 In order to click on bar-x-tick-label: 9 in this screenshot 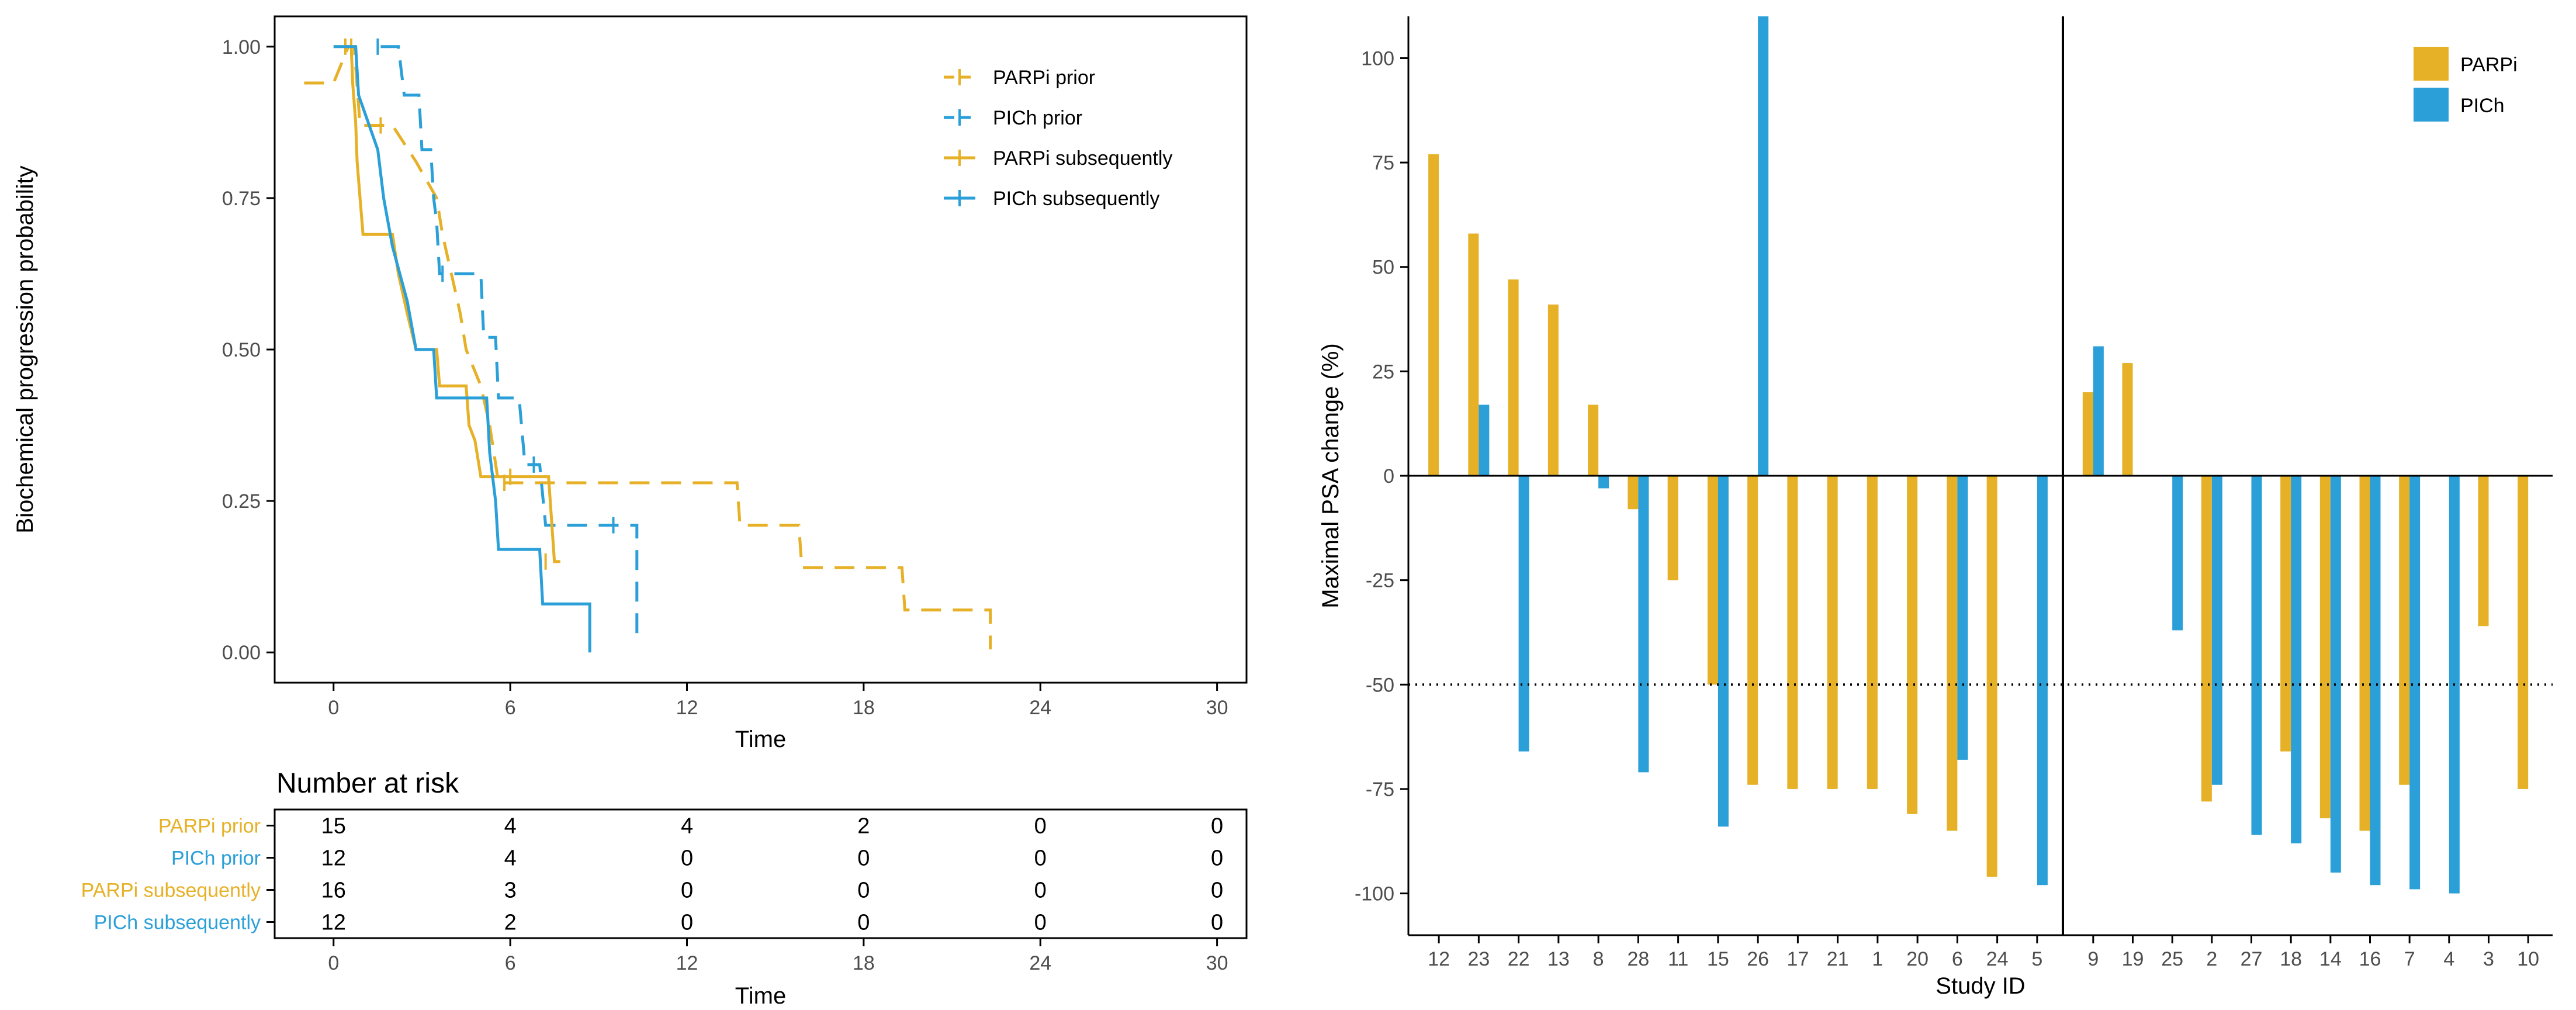, I will do `click(2093, 959)`.